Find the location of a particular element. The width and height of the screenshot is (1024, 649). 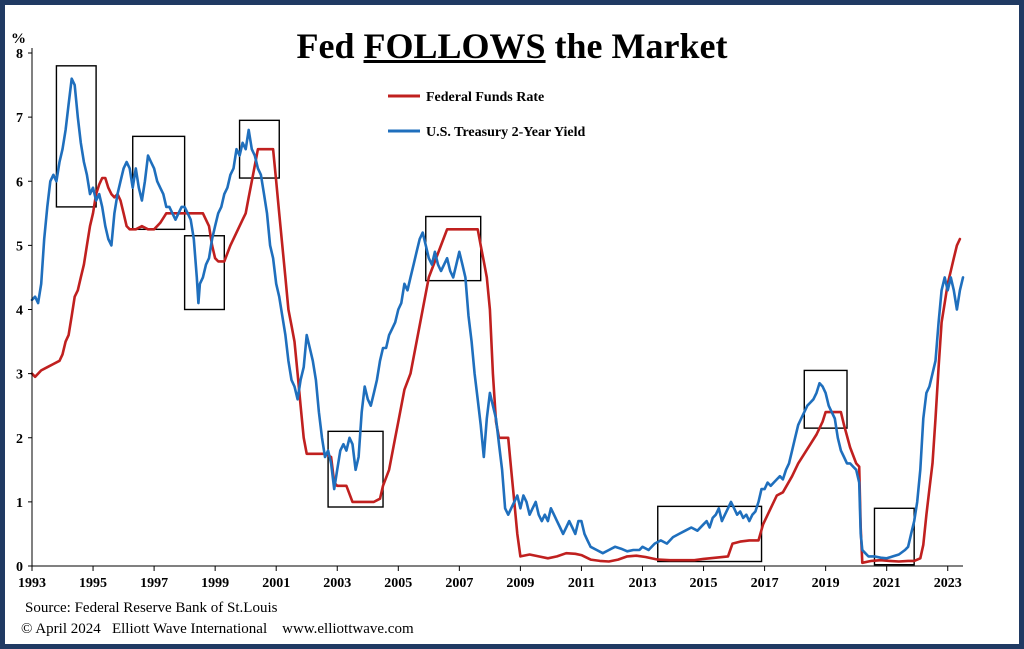

x-tick-label: 1995 is located at coordinates (93, 583).